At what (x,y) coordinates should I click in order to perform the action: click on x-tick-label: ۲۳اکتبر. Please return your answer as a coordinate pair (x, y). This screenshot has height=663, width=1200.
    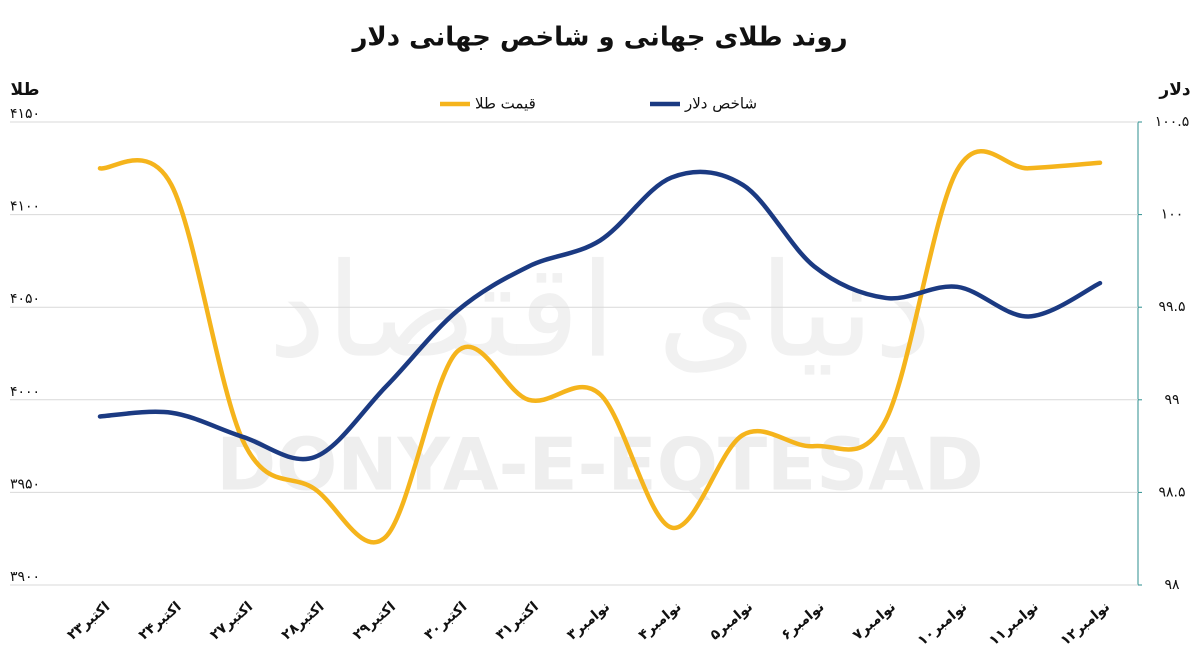
    Looking at the image, I should click on (88, 621).